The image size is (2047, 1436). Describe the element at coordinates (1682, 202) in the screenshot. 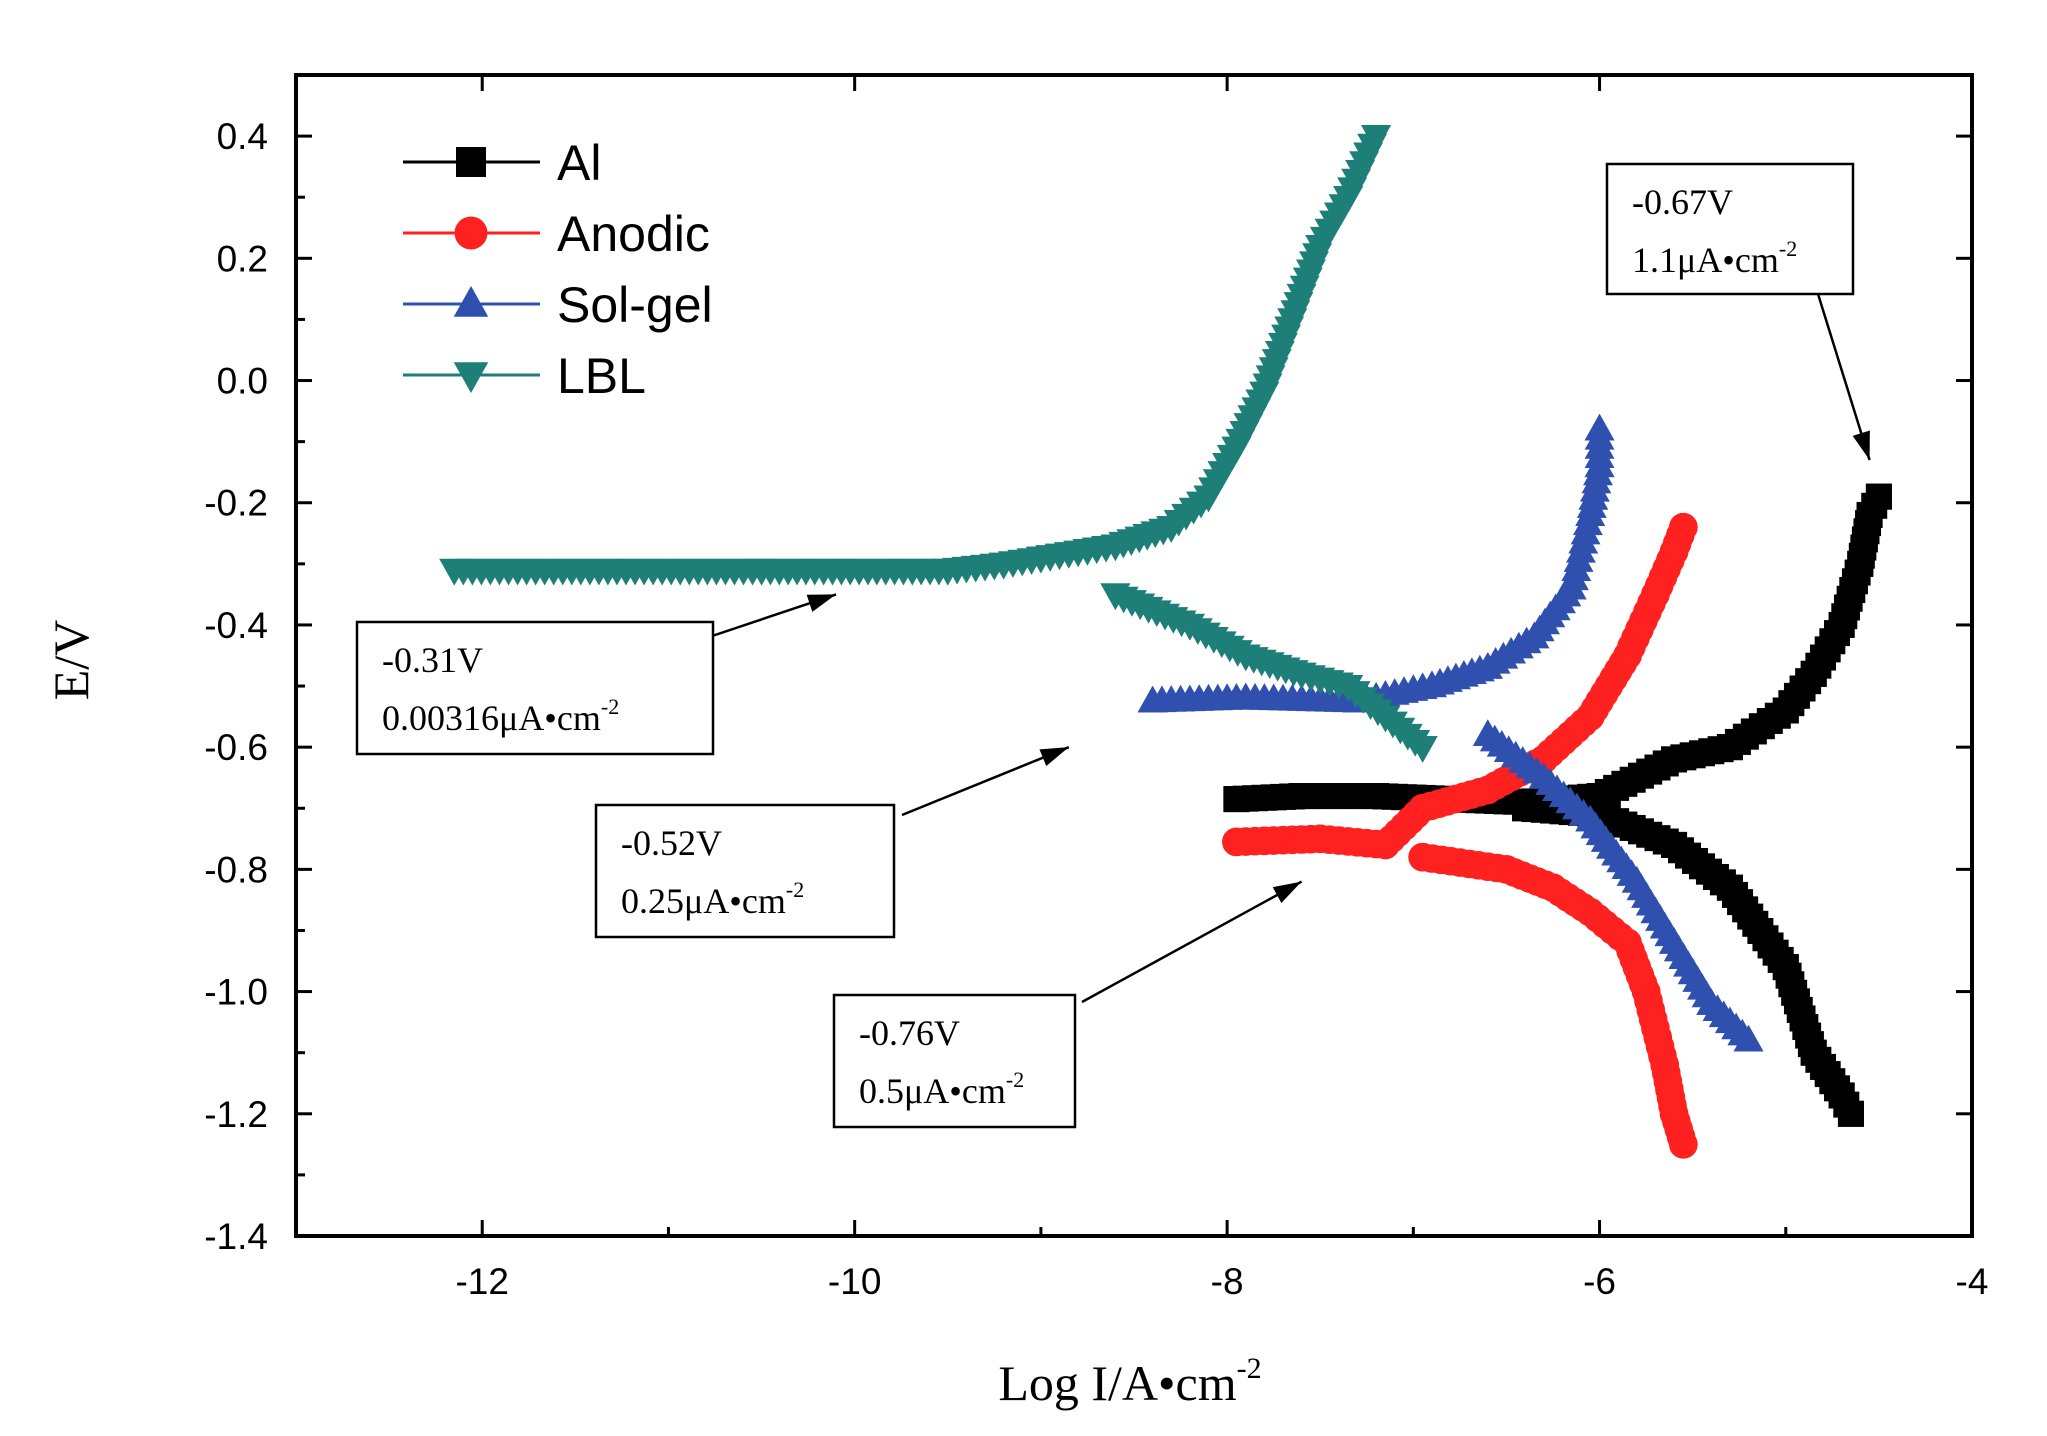

I see `annotation-potential: -0.67V` at that location.